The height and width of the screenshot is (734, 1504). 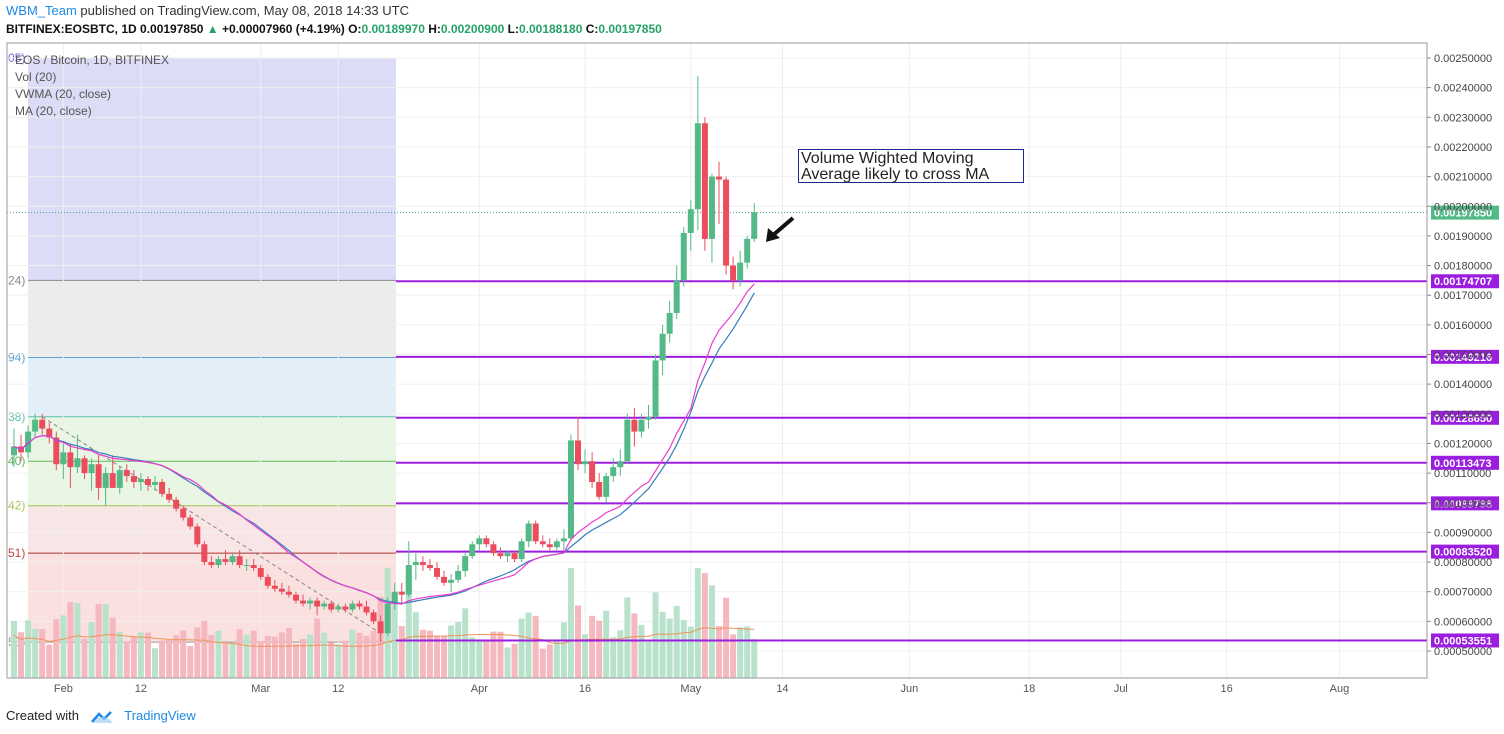 What do you see at coordinates (1463, 59) in the screenshot?
I see `y-tick-label: 0.00250000` at bounding box center [1463, 59].